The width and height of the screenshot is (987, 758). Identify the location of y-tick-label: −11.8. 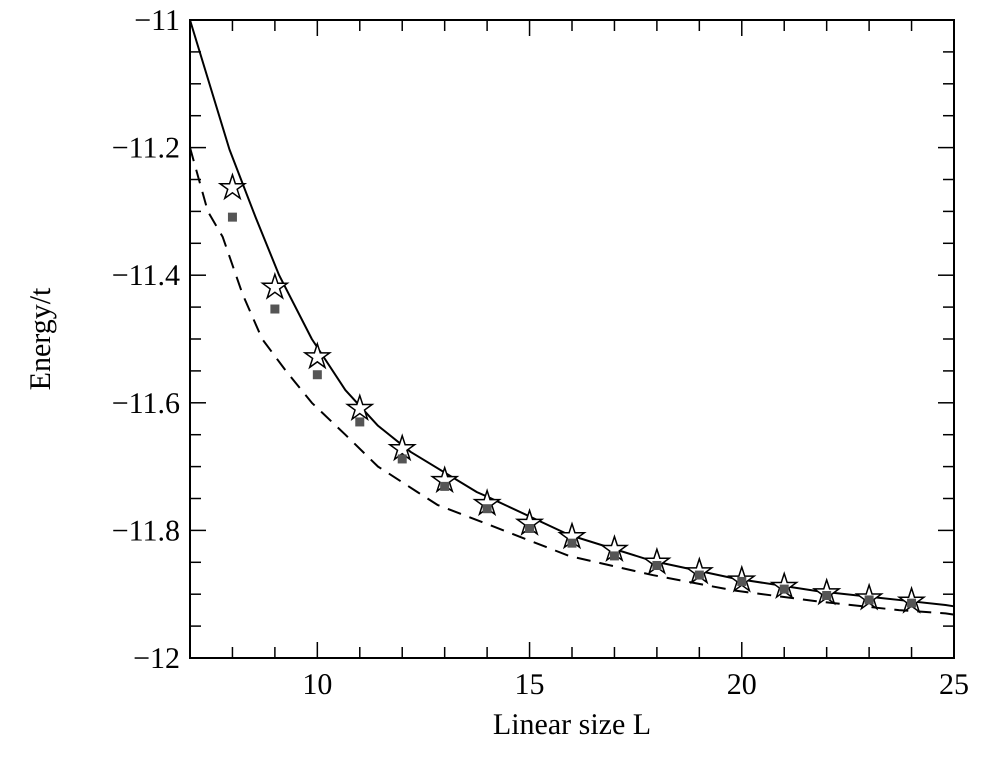
(146, 531).